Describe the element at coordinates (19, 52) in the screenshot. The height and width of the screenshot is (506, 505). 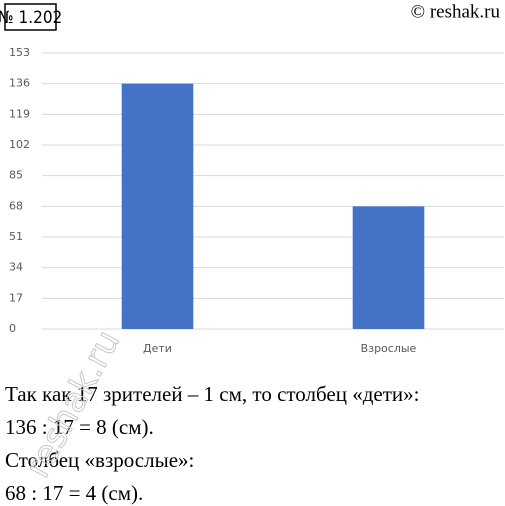
I see `y-tick-label: 153` at that location.